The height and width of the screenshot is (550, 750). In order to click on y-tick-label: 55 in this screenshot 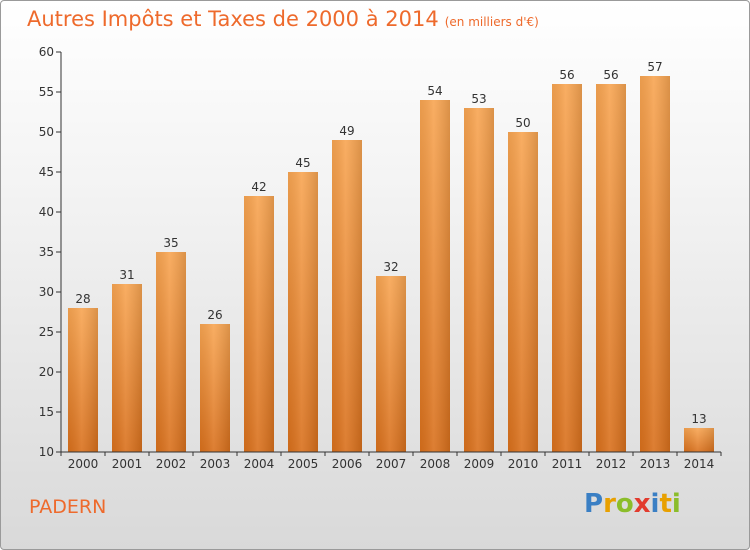, I will do `click(46, 92)`.